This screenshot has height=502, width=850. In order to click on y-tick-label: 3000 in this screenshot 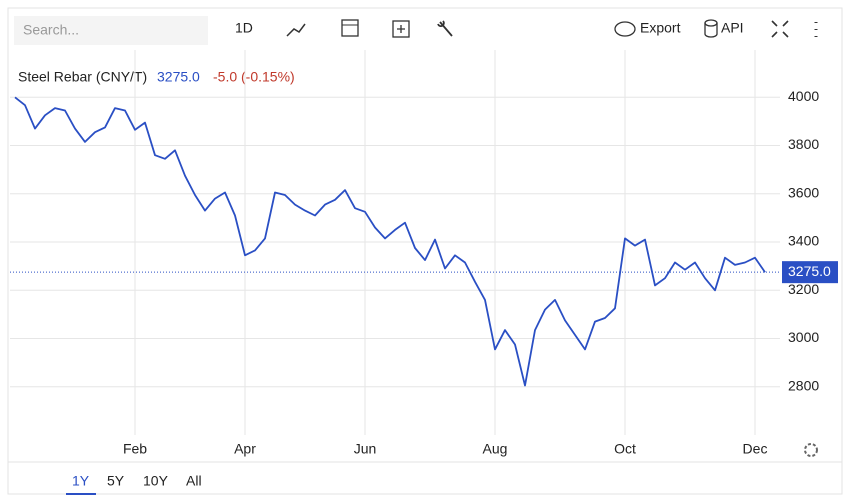, I will do `click(803, 337)`.